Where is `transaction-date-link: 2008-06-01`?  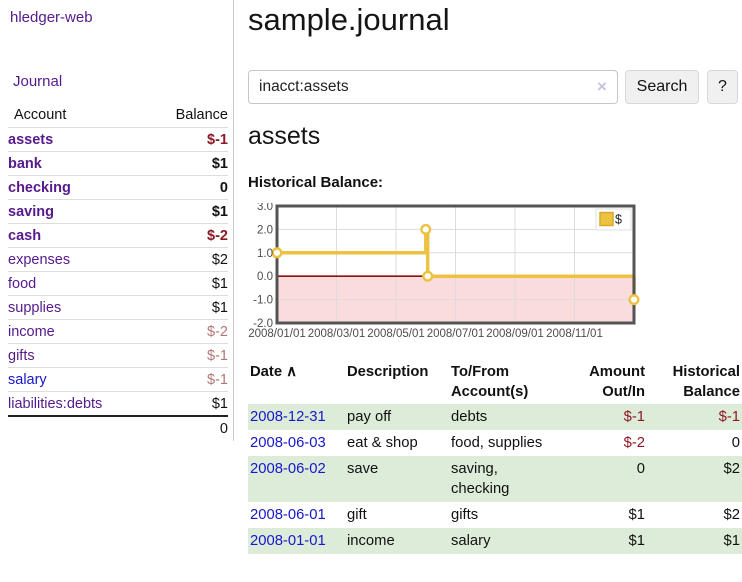 transaction-date-link: 2008-06-01 is located at coordinates (288, 515).